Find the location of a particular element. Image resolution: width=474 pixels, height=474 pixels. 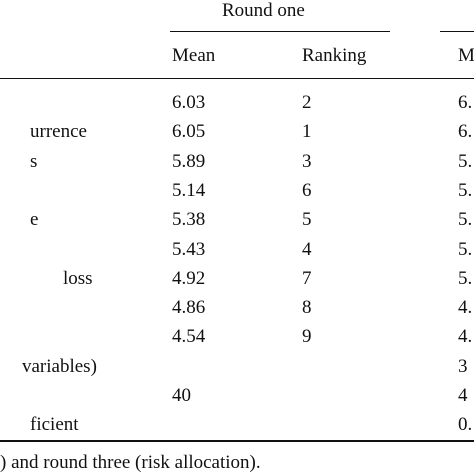

row-label: urrence is located at coordinates (58, 132).